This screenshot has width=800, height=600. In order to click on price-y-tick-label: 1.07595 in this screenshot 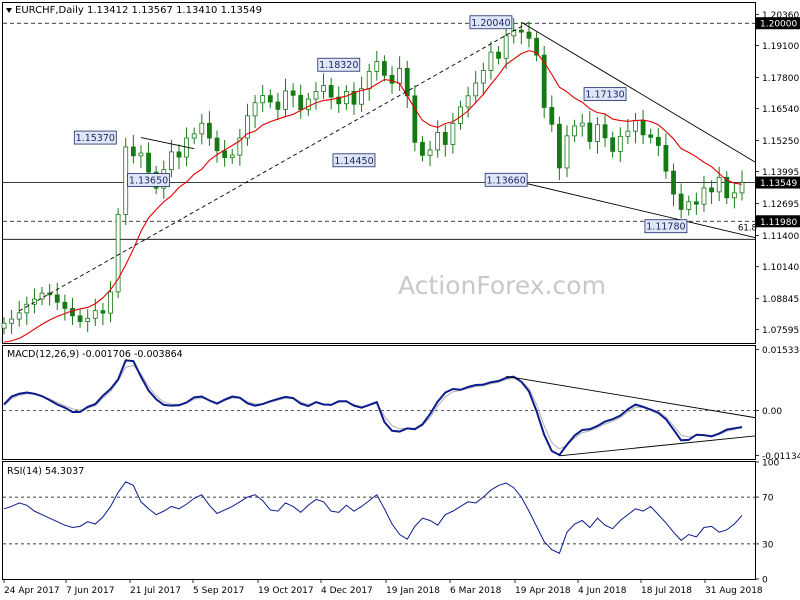, I will do `click(780, 331)`.